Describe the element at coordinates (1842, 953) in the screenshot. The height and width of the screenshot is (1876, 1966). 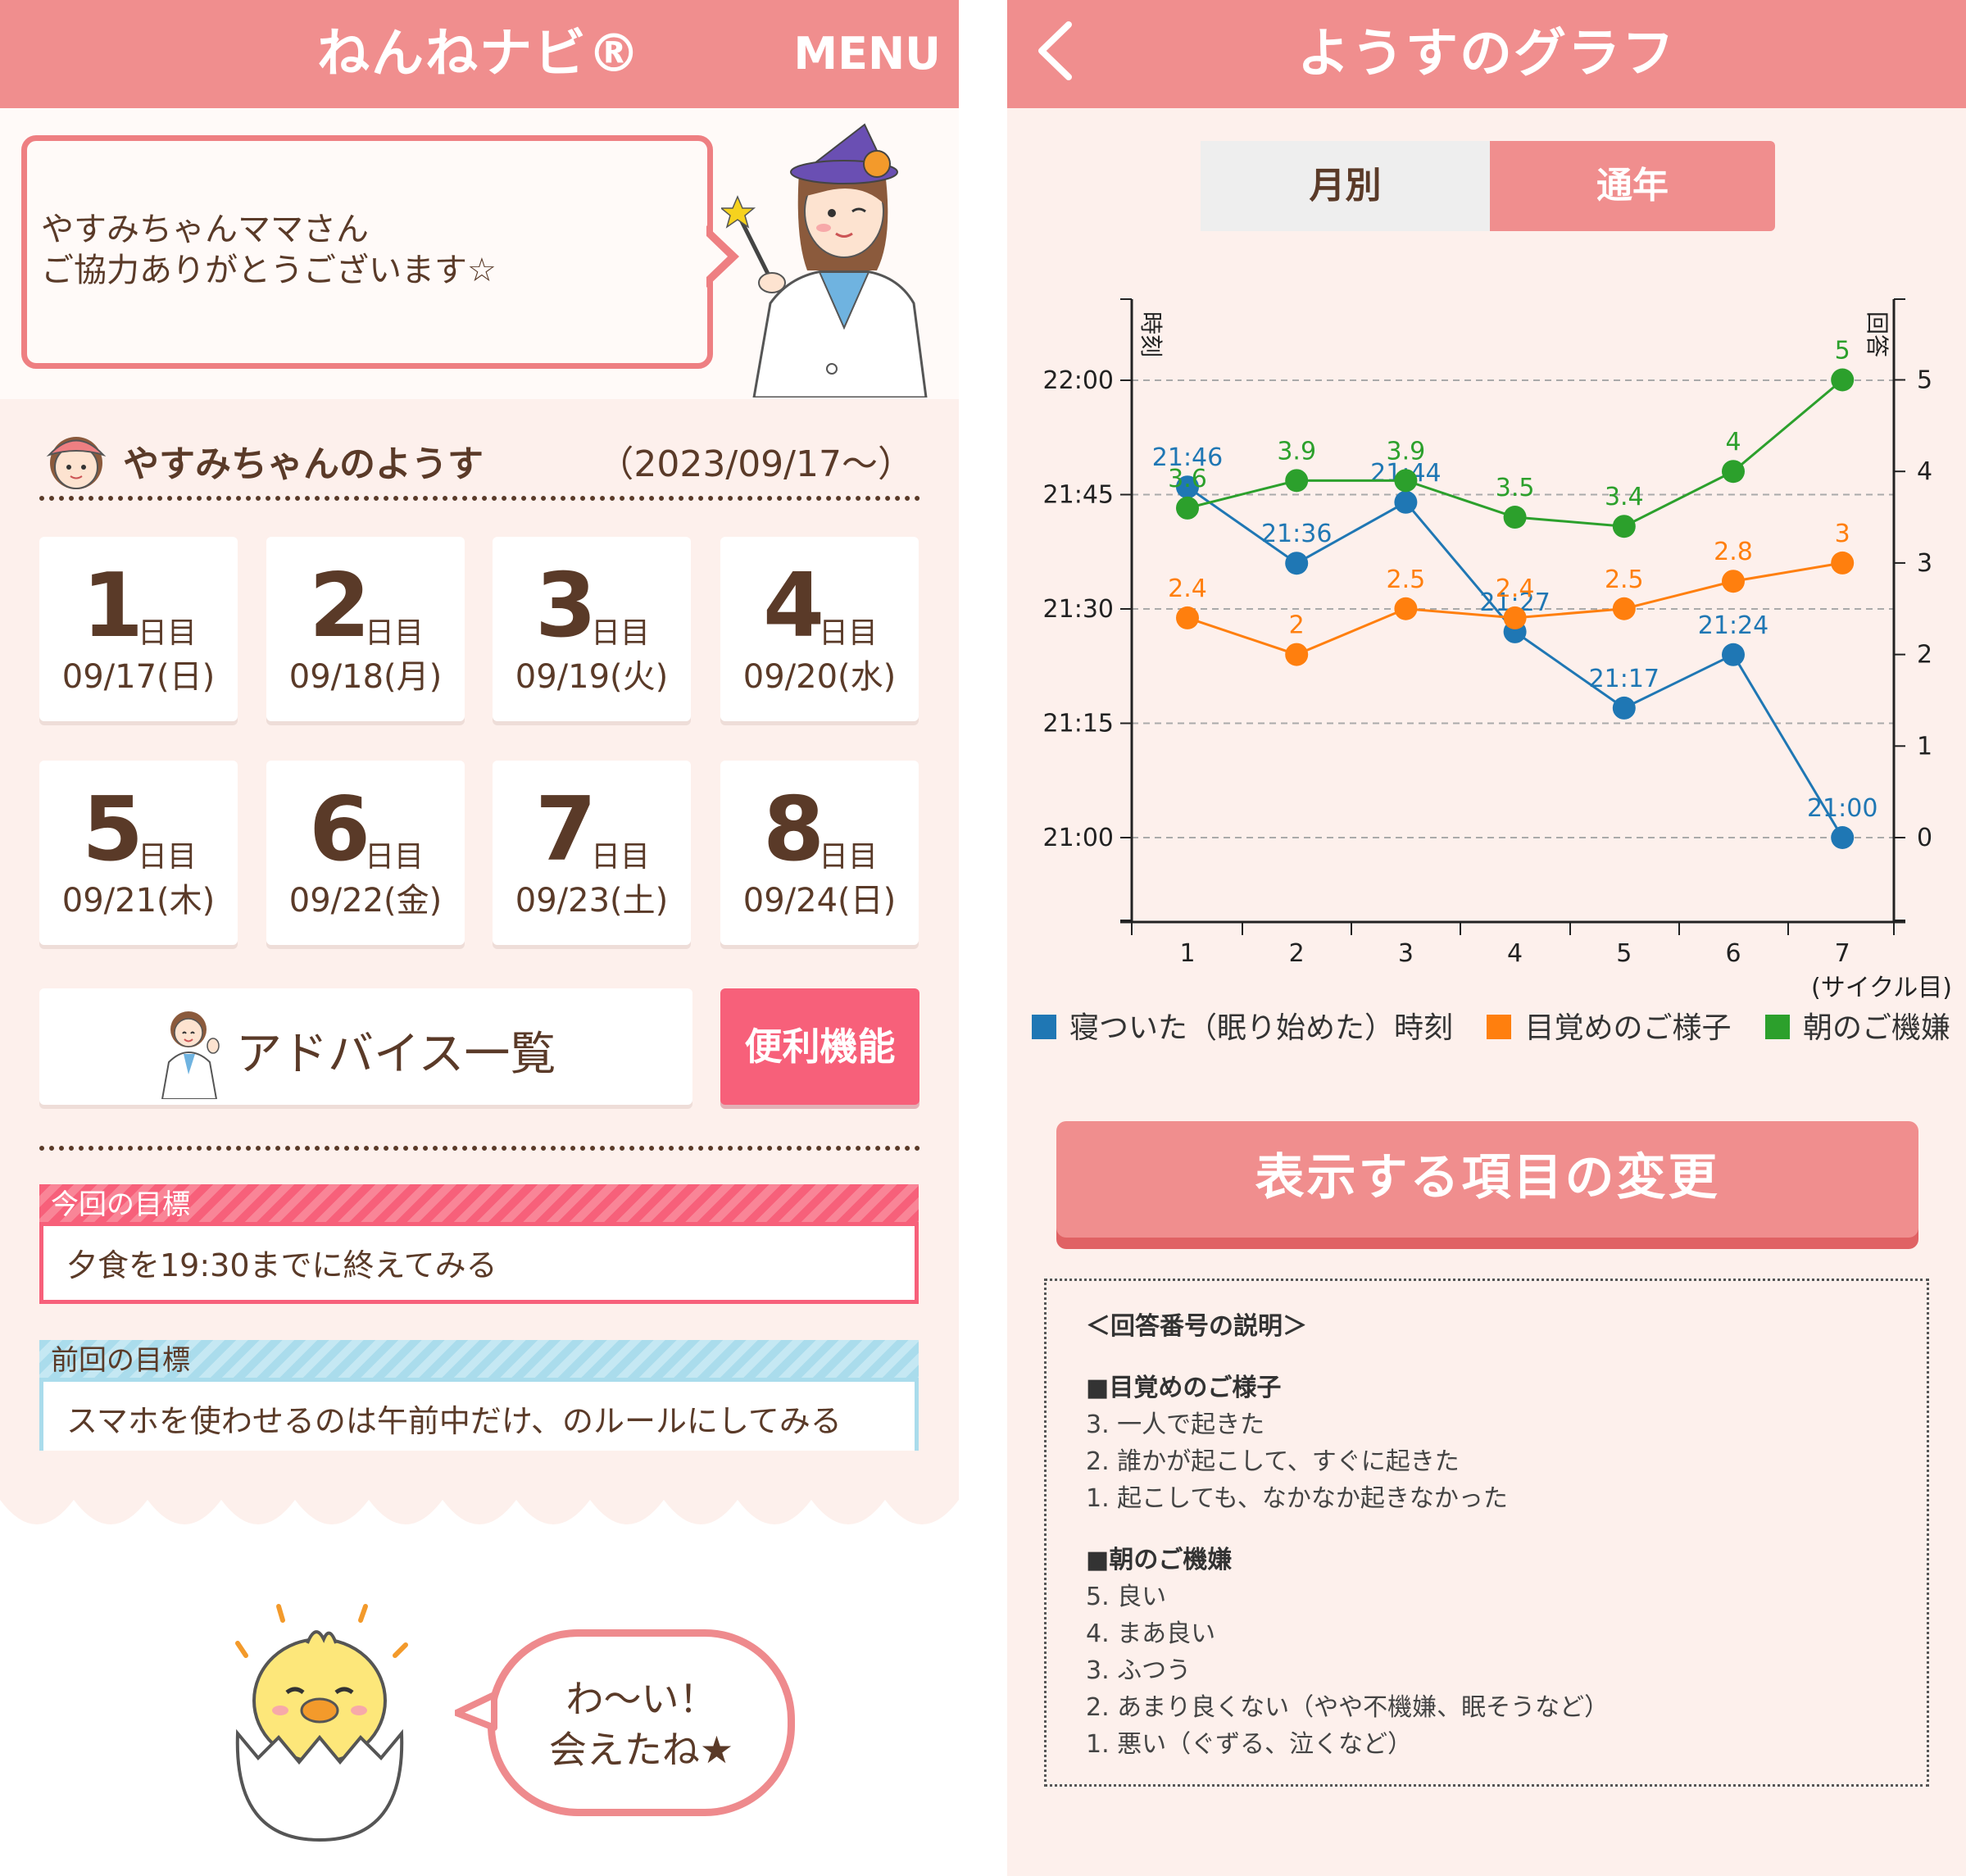
I see `x-tick-label: 7` at that location.